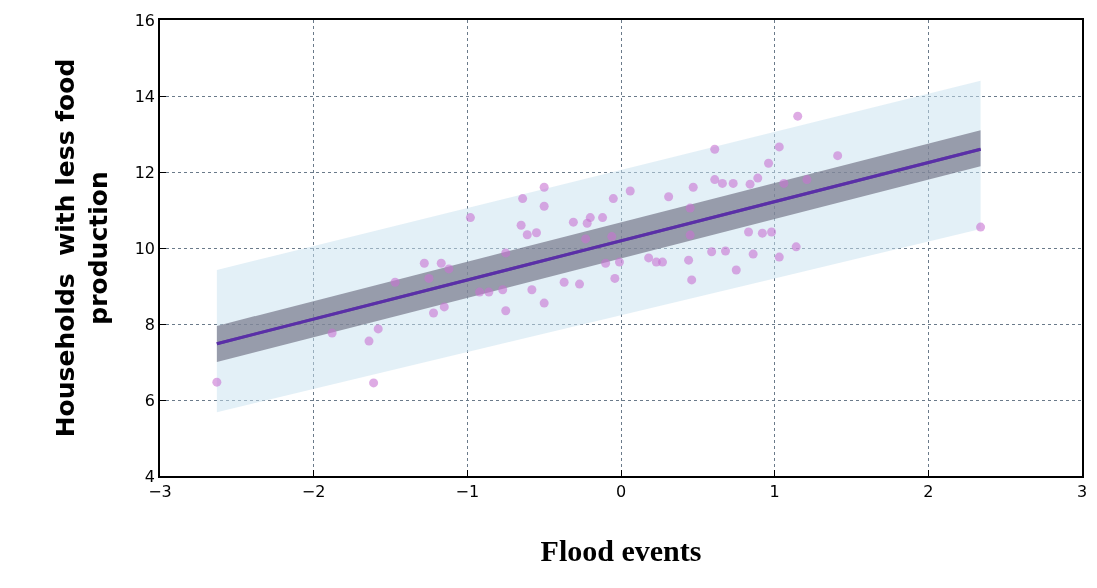  I want to click on y-tick-label: 12, so click(145, 172).